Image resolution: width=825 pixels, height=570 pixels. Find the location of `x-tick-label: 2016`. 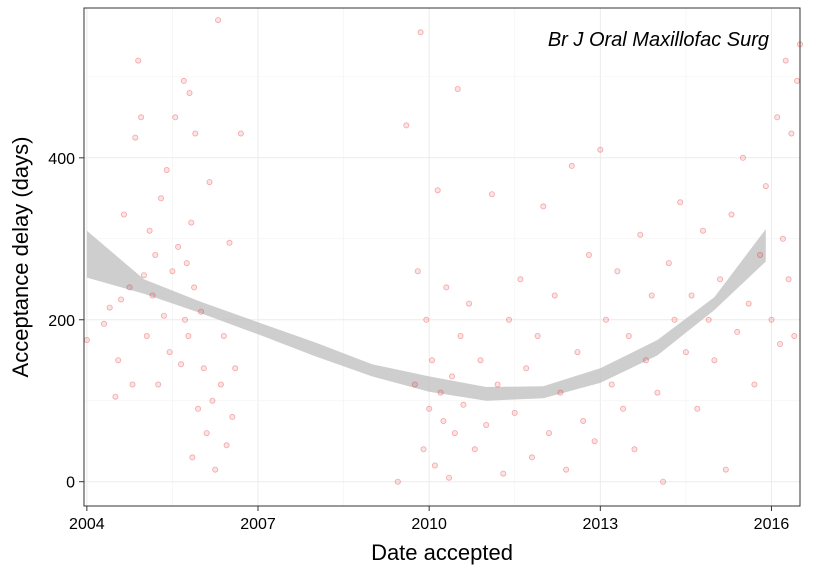

x-tick-label: 2016 is located at coordinates (772, 524).